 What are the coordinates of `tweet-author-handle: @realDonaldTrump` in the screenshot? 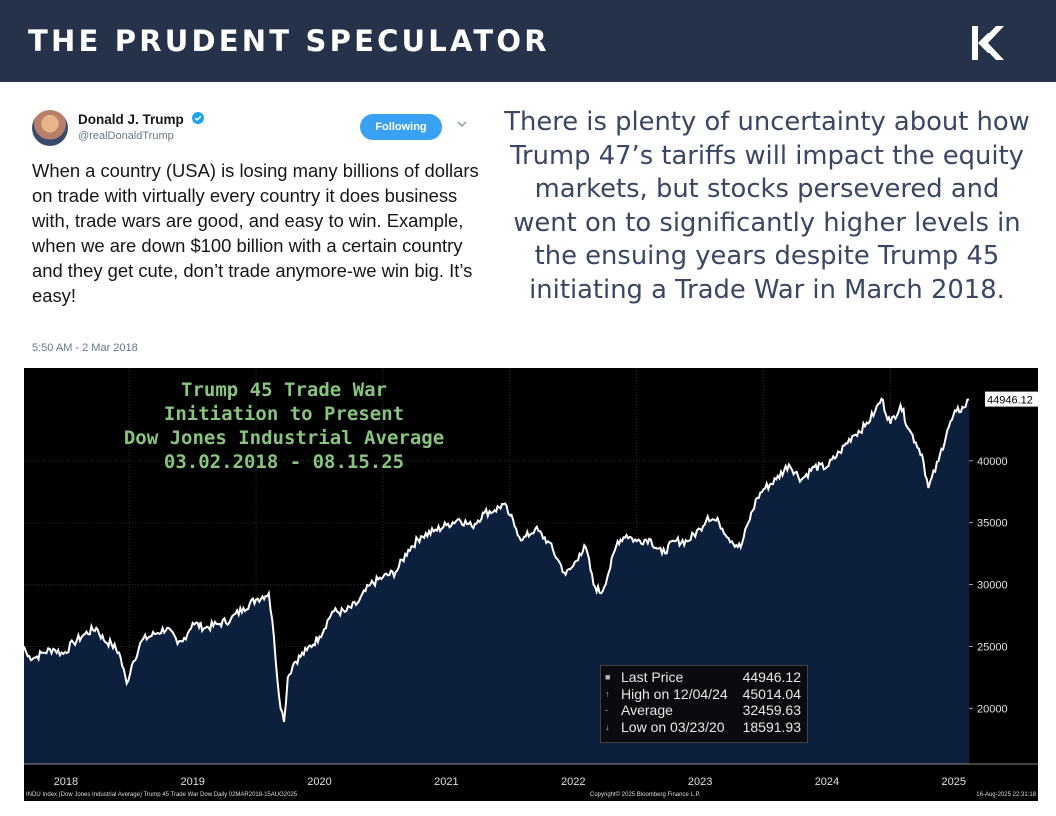 It's located at (126, 136).